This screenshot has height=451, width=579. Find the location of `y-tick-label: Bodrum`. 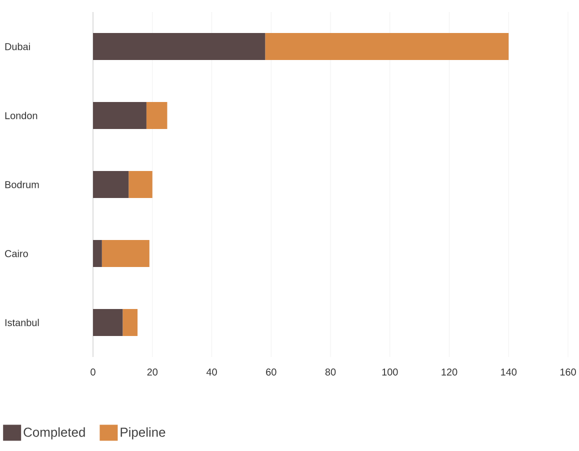

y-tick-label: Bodrum is located at coordinates (22, 184).